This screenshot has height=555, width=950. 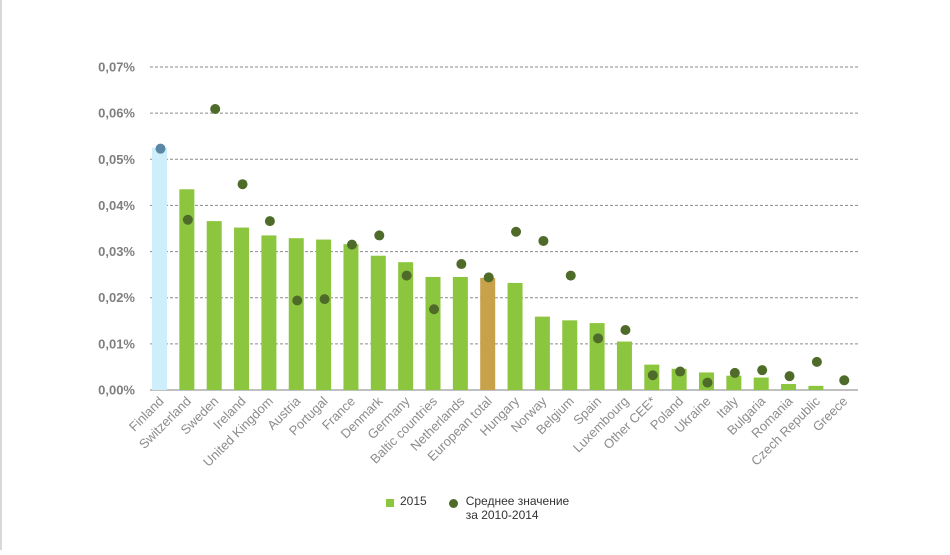 I want to click on legend-label-average: Среднее значение за 2010-2014, so click(x=517, y=508).